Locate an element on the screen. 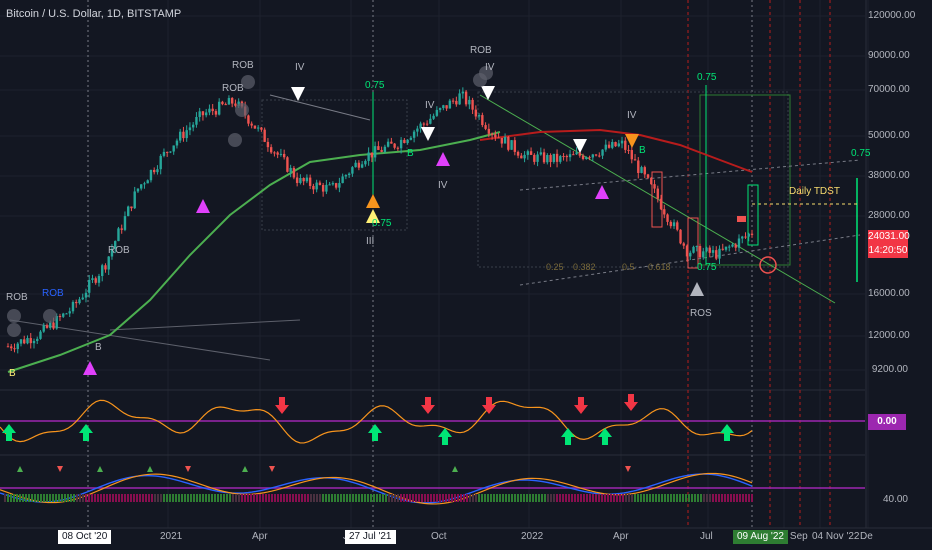 The height and width of the screenshot is (550, 932). chart-annotation: ROS is located at coordinates (701, 313).